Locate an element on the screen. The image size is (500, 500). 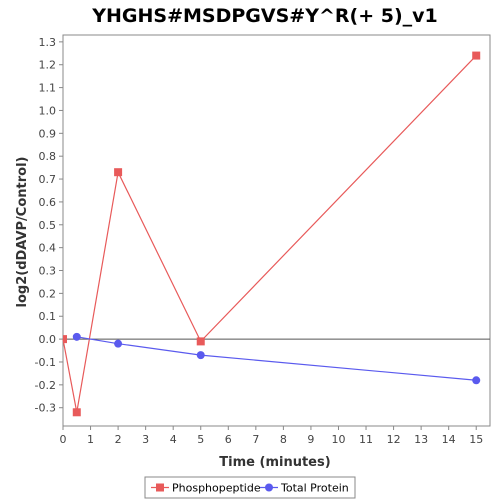
x-tick-label: 14 is located at coordinates (449, 439).